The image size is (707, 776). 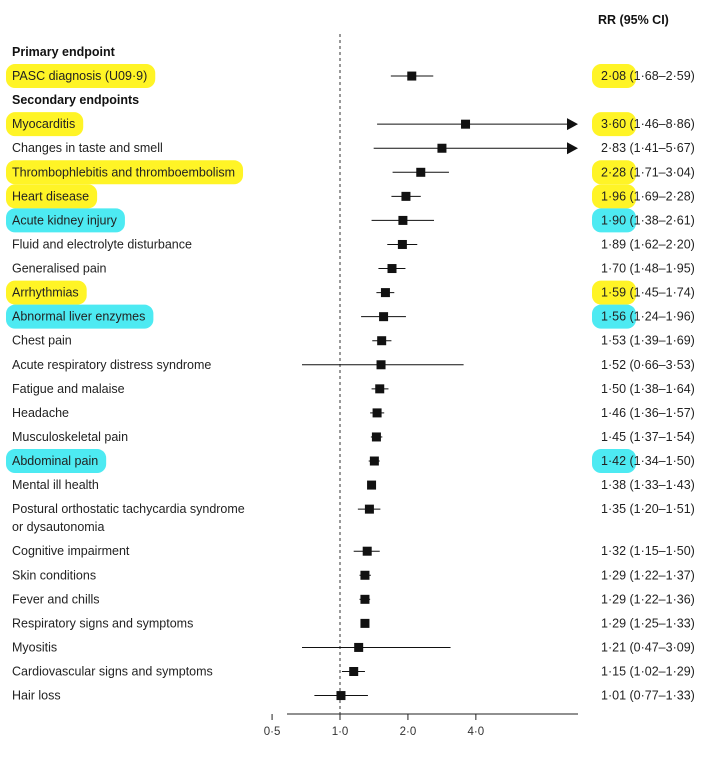 What do you see at coordinates (648, 575) in the screenshot?
I see `rr-value-skin-conditions: 1·29 (1·22–1·37)` at bounding box center [648, 575].